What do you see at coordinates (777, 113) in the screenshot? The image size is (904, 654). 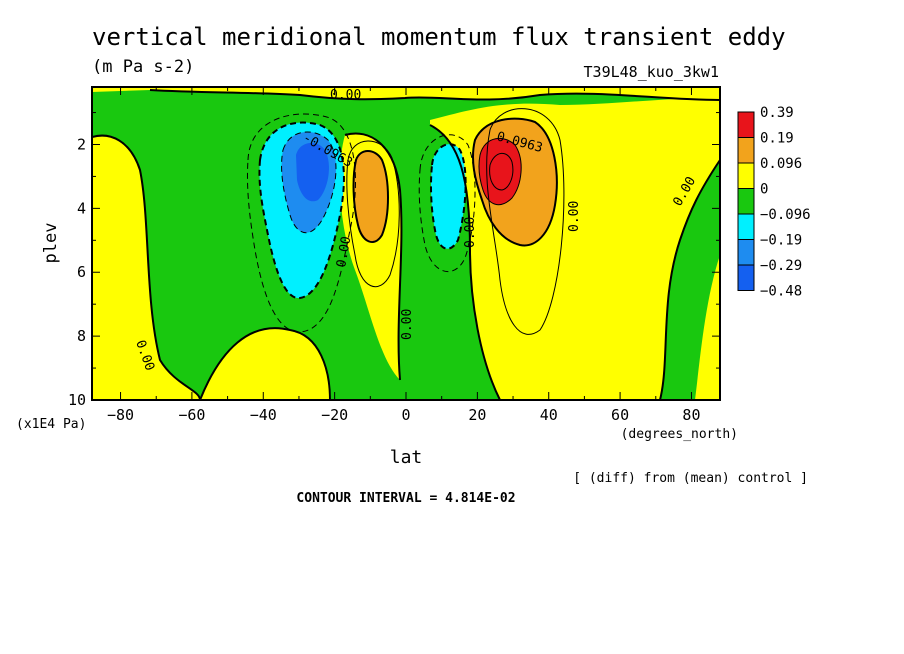 I see `colorbar-label: 0.39` at bounding box center [777, 113].